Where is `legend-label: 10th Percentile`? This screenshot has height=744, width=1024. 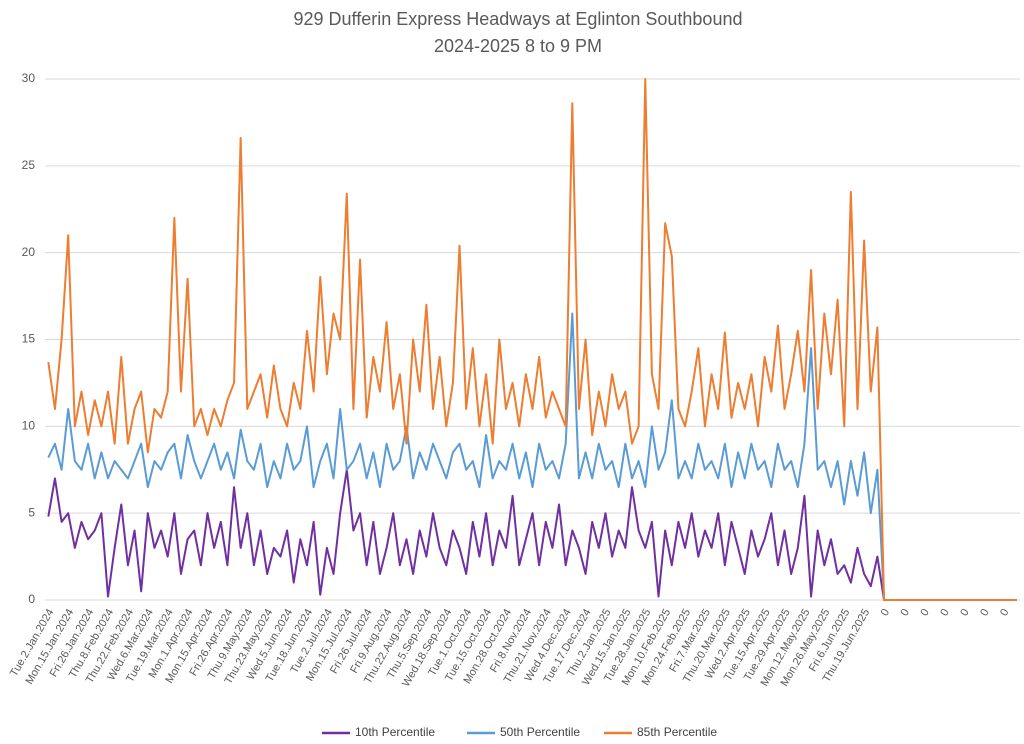 legend-label: 10th Percentile is located at coordinates (395, 732).